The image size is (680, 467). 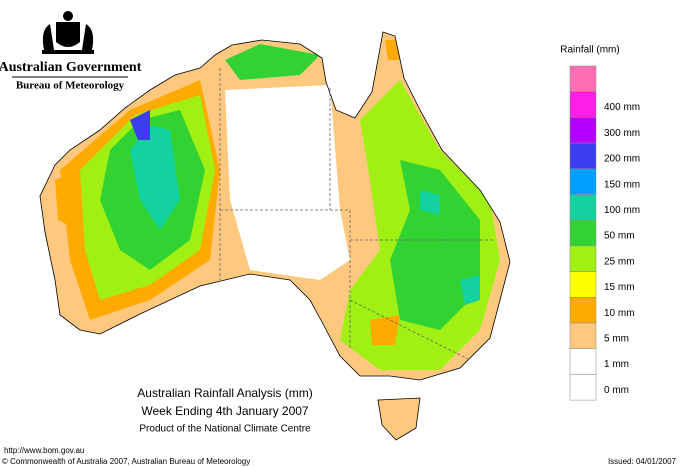 I want to click on legend-label: 25 mm, so click(x=619, y=261).